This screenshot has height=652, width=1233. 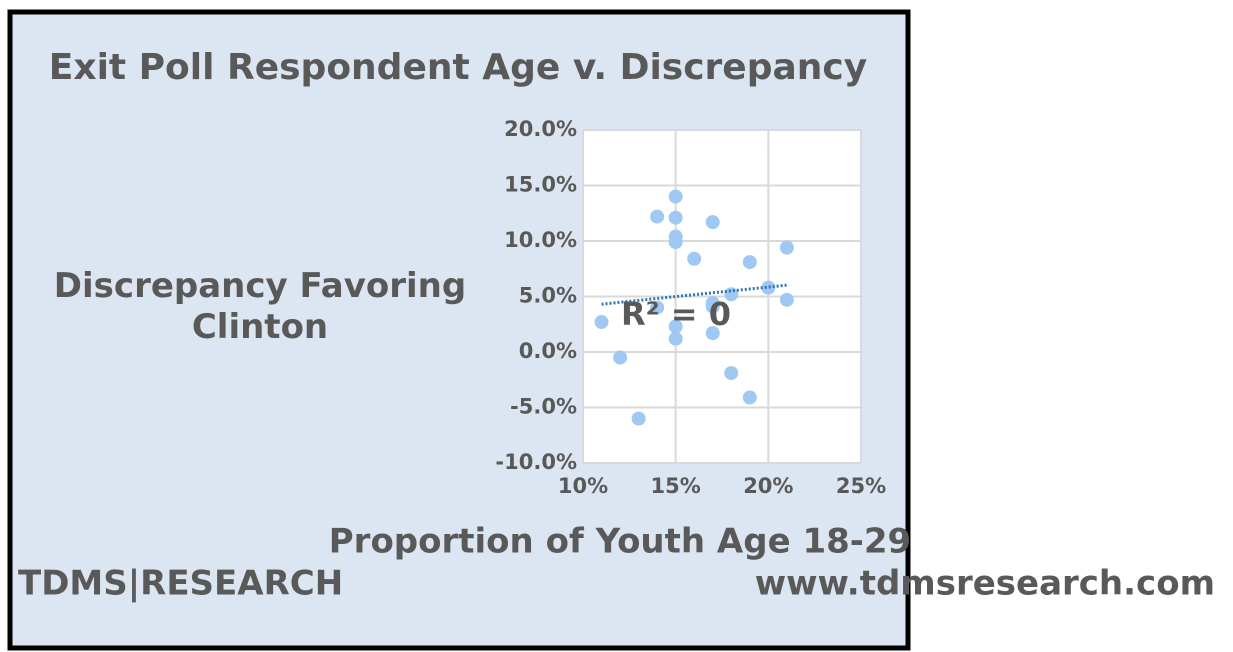 What do you see at coordinates (583, 486) in the screenshot?
I see `x-tick-label: 10%` at bounding box center [583, 486].